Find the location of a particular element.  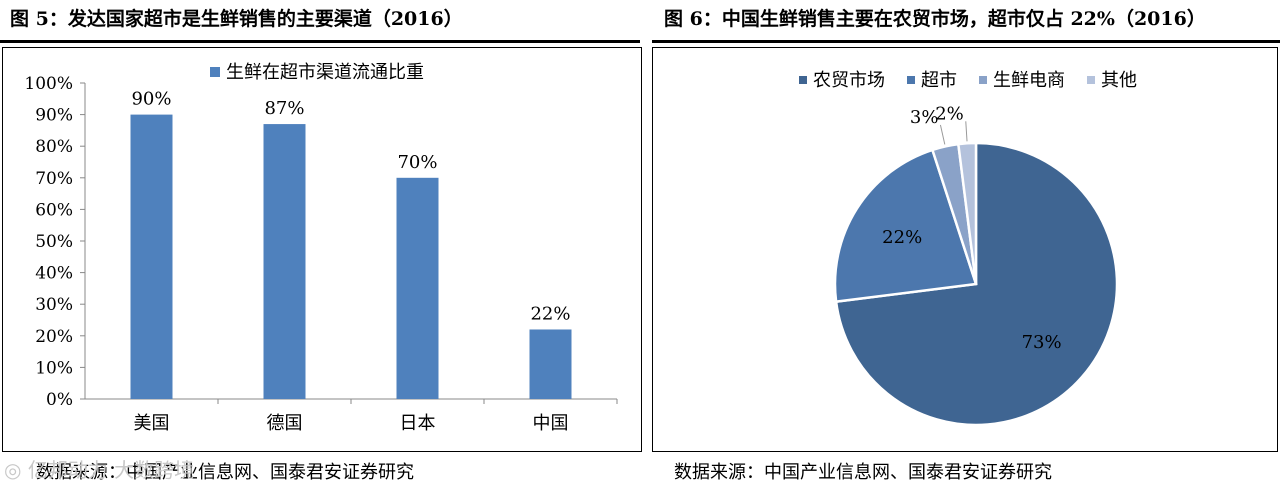

watermark-logo: ◎ 亿邦动力 大数跨境 is located at coordinates (99, 470).